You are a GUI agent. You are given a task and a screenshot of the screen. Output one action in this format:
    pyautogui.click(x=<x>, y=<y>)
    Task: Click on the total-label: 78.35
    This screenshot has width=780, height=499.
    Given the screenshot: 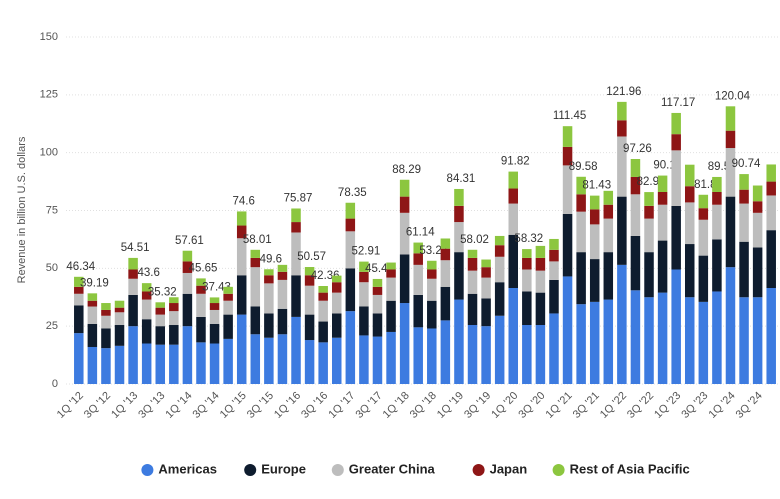 What is the action you would take?
    pyautogui.click(x=352, y=193)
    